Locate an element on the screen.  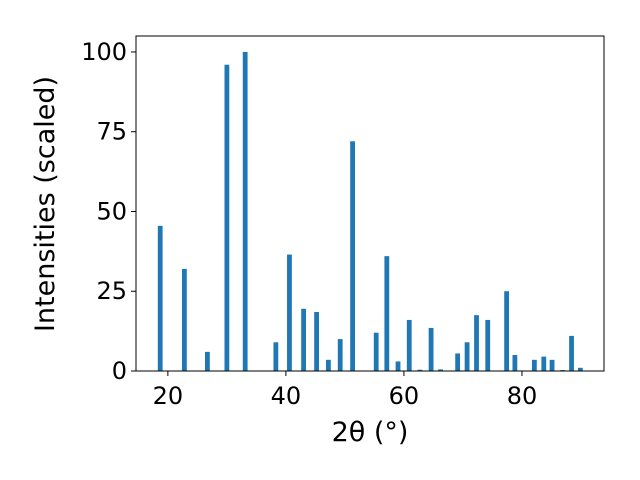
x-axis-label: 2θ (°) is located at coordinates (370, 432).